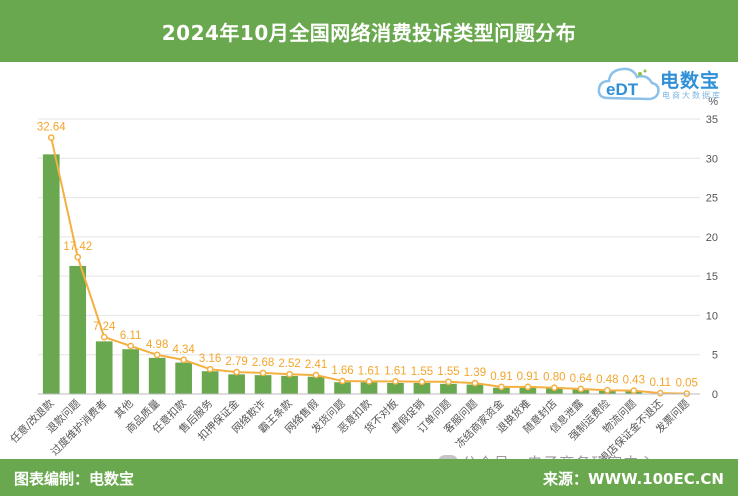  I want to click on data-label: 3.16, so click(210, 359).